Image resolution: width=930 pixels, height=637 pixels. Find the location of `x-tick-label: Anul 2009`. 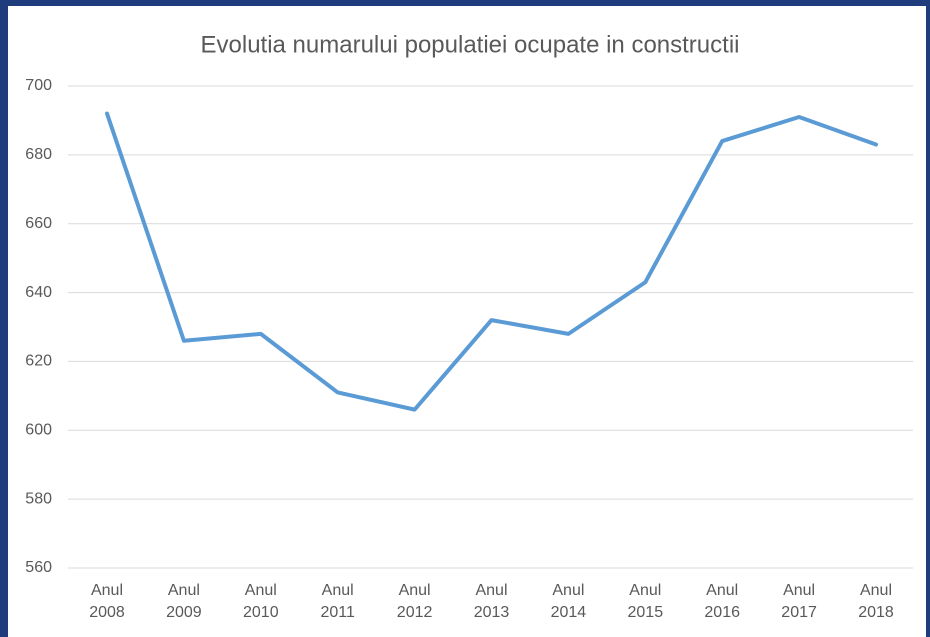

x-tick-label: Anul 2009 is located at coordinates (184, 601).